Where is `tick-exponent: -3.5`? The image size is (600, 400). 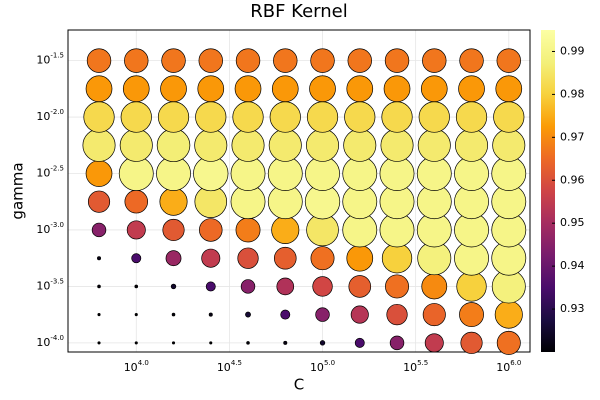 tick-exponent: -3.5 is located at coordinates (57, 281).